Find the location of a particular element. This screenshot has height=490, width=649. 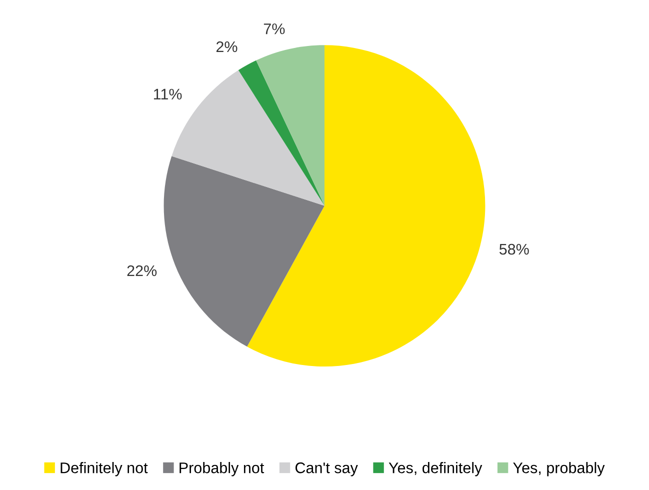

data-label: 58% is located at coordinates (514, 249).